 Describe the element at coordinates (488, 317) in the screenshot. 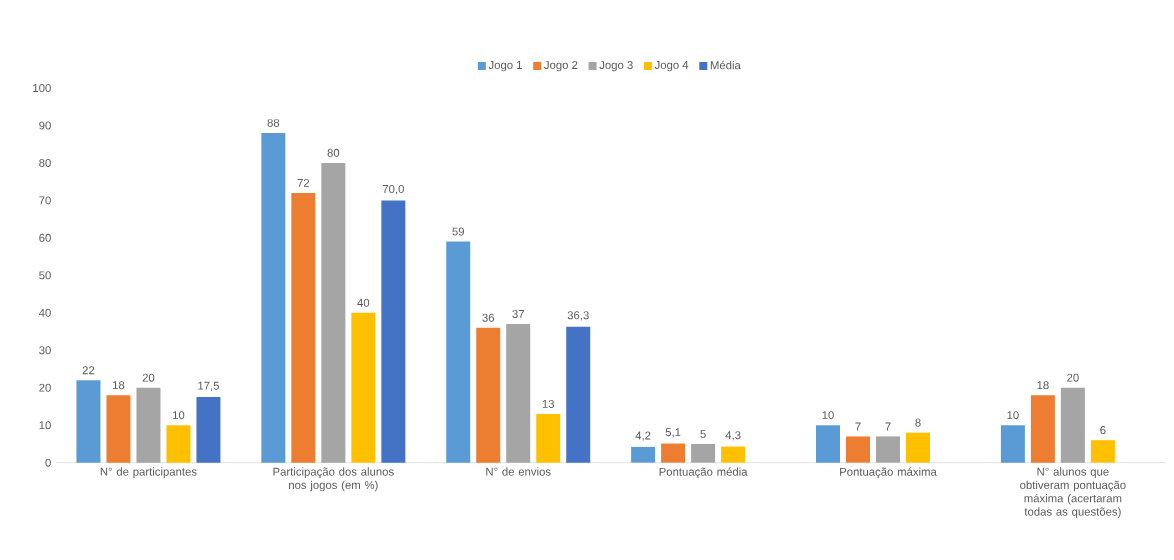

I see `data-label: 36` at that location.